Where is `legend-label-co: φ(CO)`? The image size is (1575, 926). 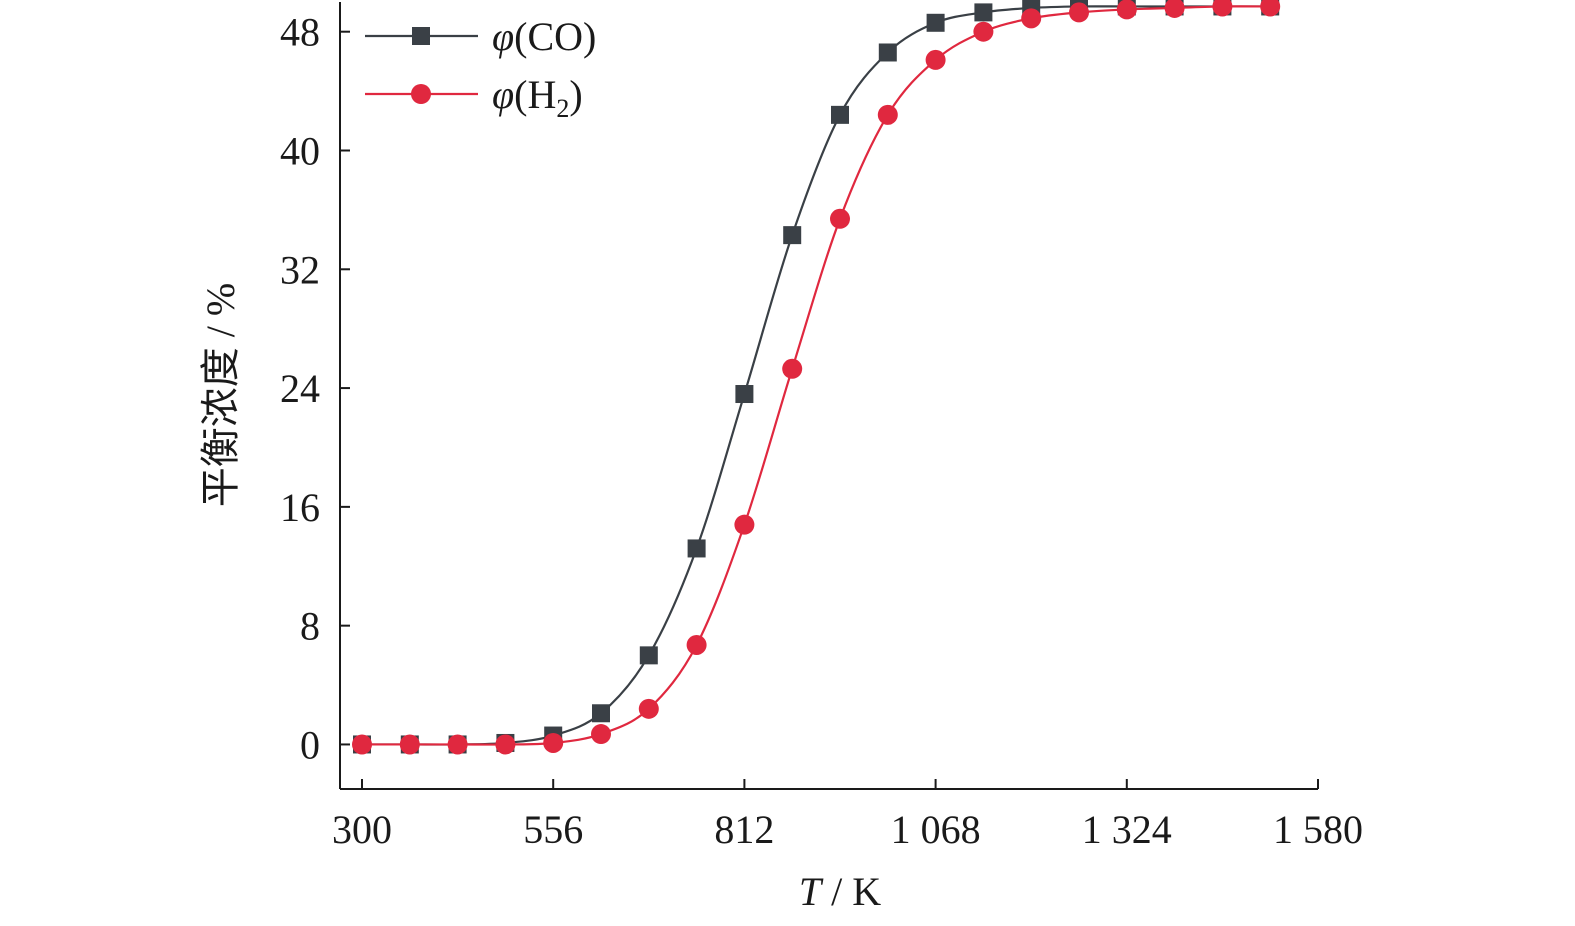 legend-label-co: φ(CO) is located at coordinates (544, 36).